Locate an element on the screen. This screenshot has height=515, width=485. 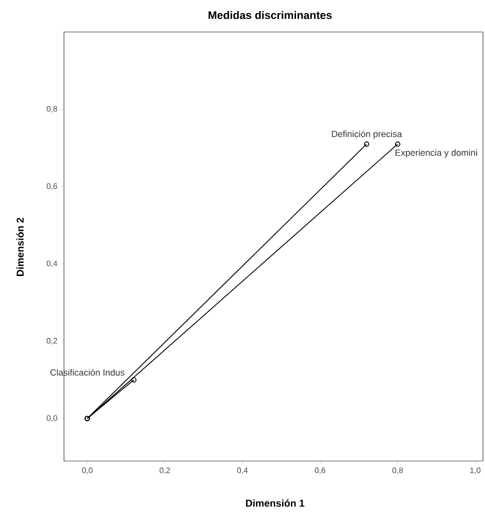
x-axis-title: Dimensión 1 is located at coordinates (275, 503).